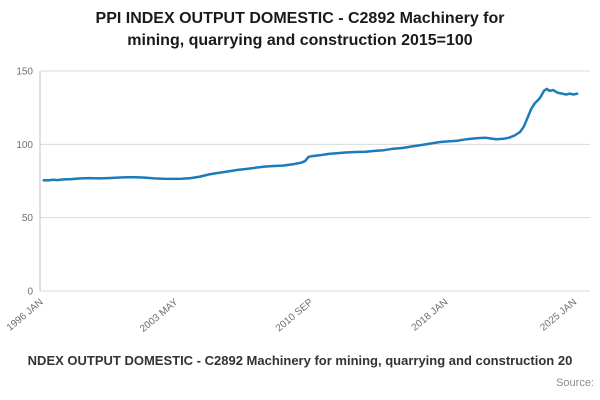 The height and width of the screenshot is (400, 600). I want to click on x-tick-label: 2025 JAN, so click(558, 315).